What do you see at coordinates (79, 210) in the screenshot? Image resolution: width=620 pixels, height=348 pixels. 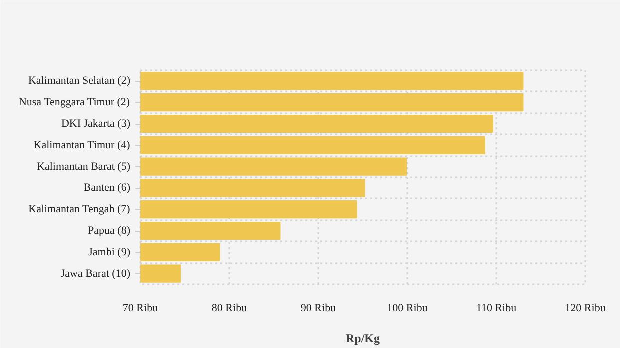 I see `y-tick-label: Kalimantan Tengah (7)` at bounding box center [79, 210].